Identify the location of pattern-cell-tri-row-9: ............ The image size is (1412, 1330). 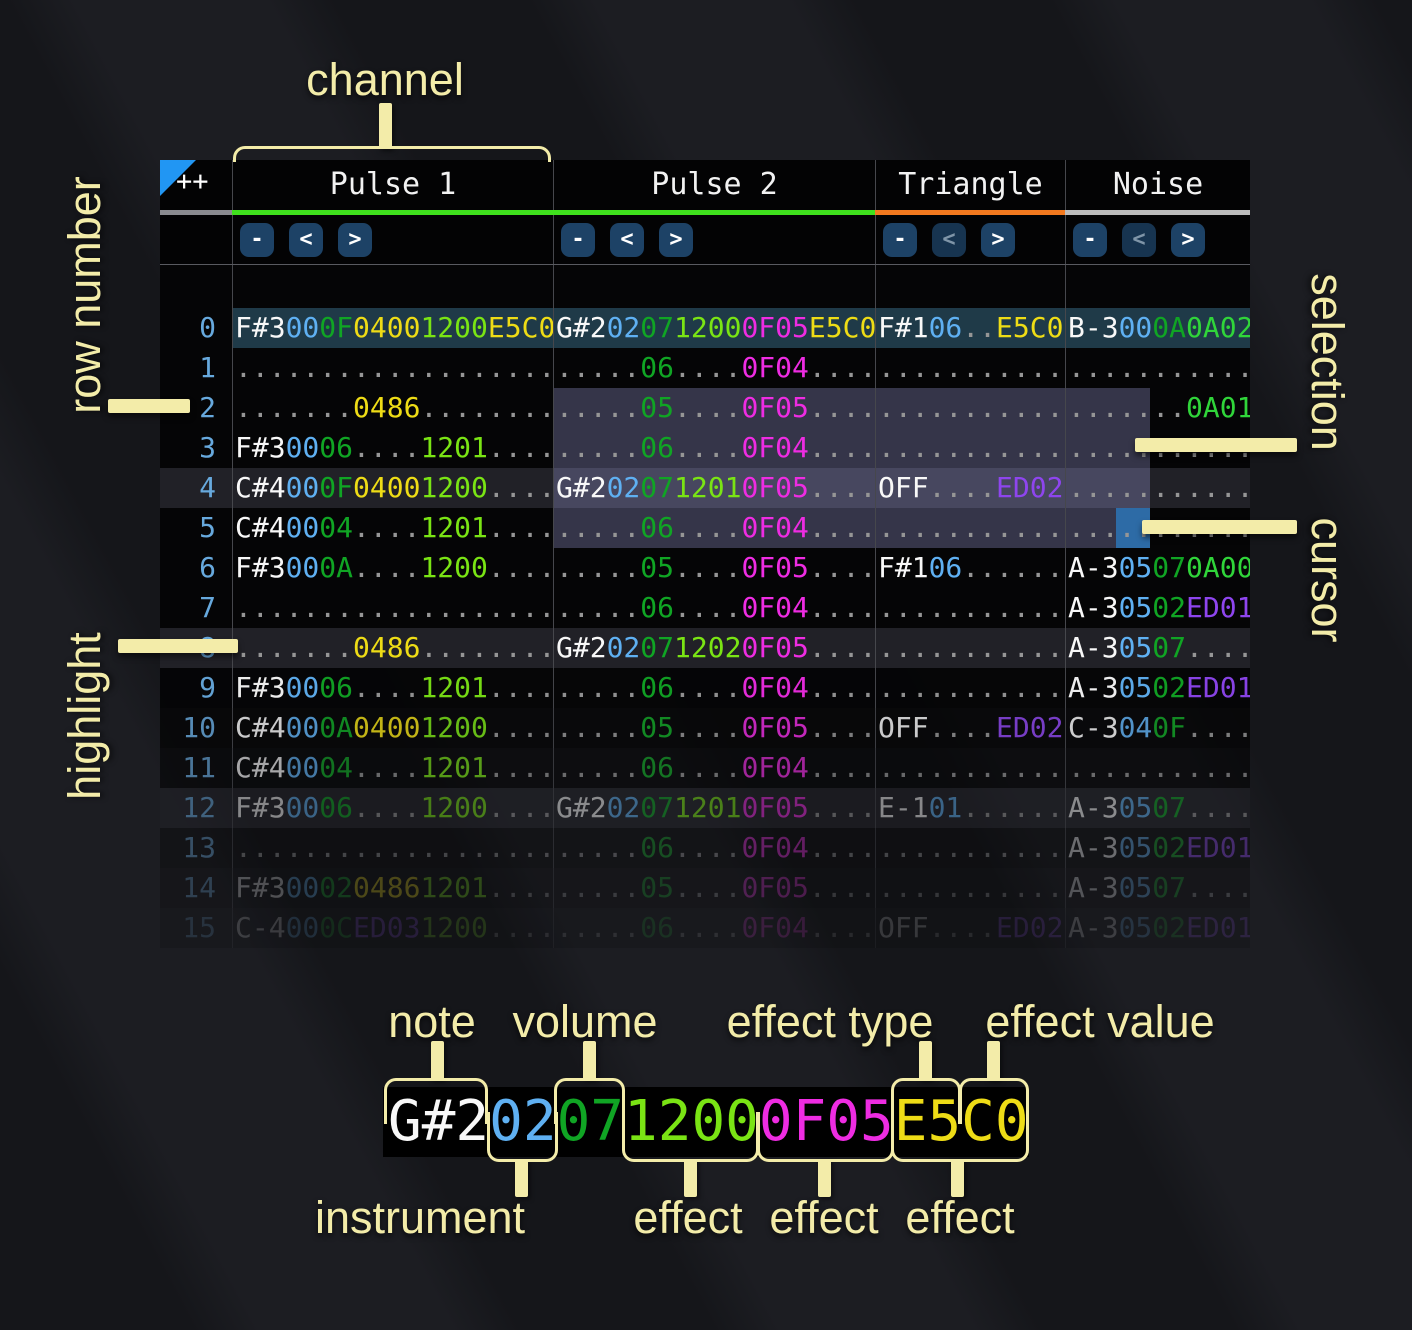
(970, 688).